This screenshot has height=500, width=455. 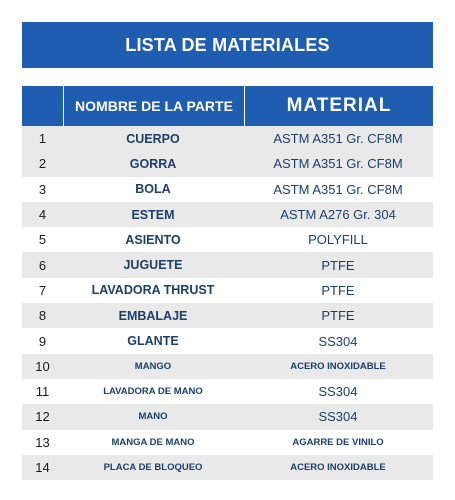 I want to click on table-row: 11 LAVADORA DE MANO SS304, so click(x=227, y=391).